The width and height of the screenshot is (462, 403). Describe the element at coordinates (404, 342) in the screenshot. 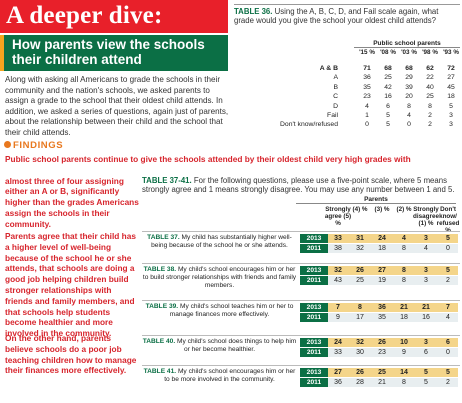

I see `table-37-cell: 10` at that location.